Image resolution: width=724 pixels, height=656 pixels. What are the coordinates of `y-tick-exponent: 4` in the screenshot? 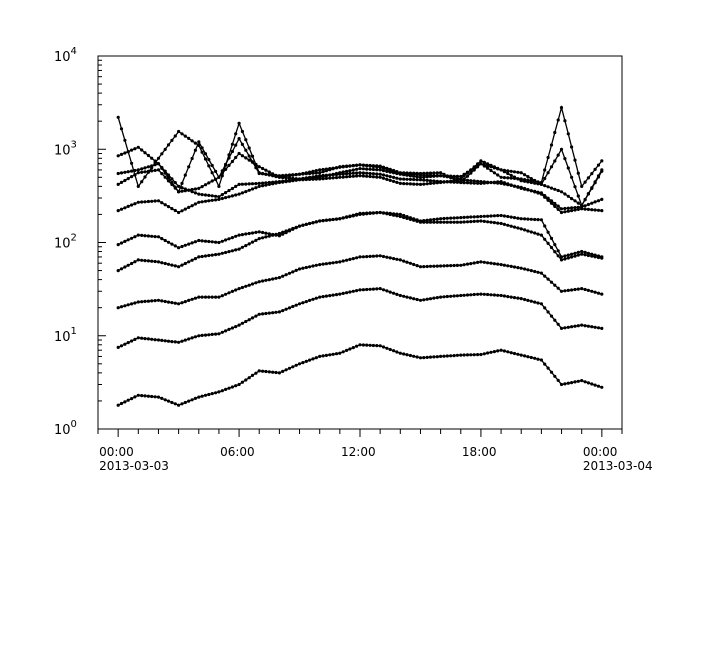 It's located at (74, 51).